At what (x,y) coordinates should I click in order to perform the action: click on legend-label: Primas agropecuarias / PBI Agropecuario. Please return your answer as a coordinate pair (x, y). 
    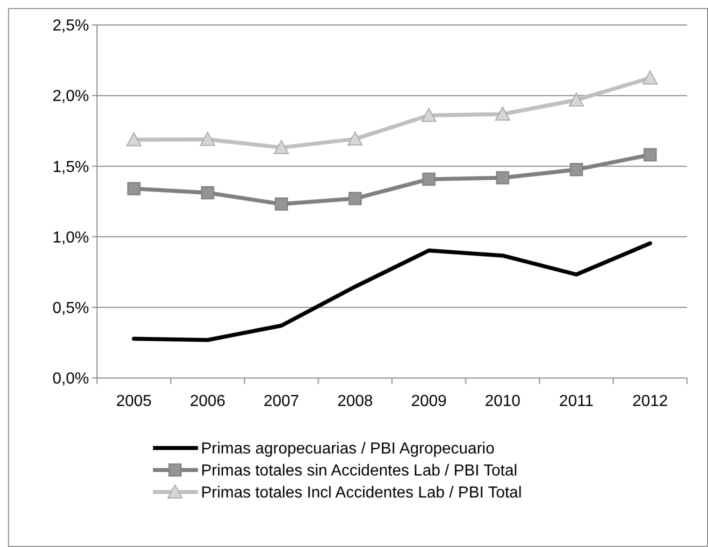
    Looking at the image, I should click on (348, 449).